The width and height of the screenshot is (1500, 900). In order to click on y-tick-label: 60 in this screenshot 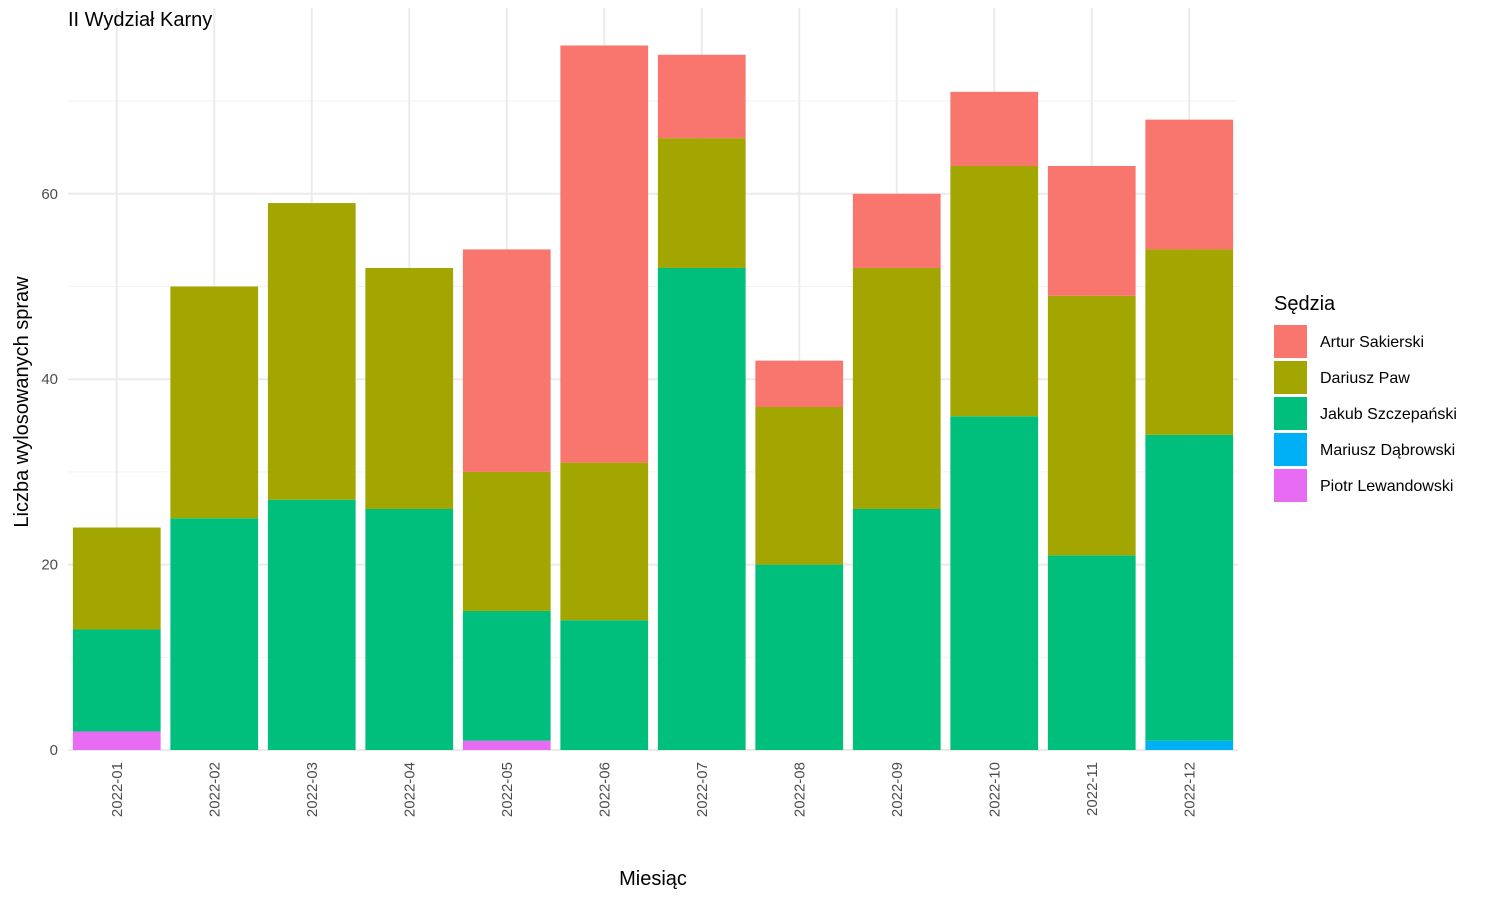, I will do `click(49, 194)`.